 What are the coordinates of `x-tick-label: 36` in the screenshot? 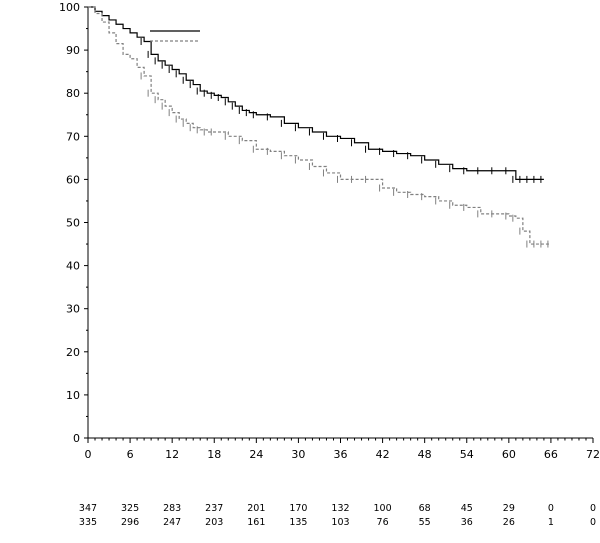 It's located at (341, 454).